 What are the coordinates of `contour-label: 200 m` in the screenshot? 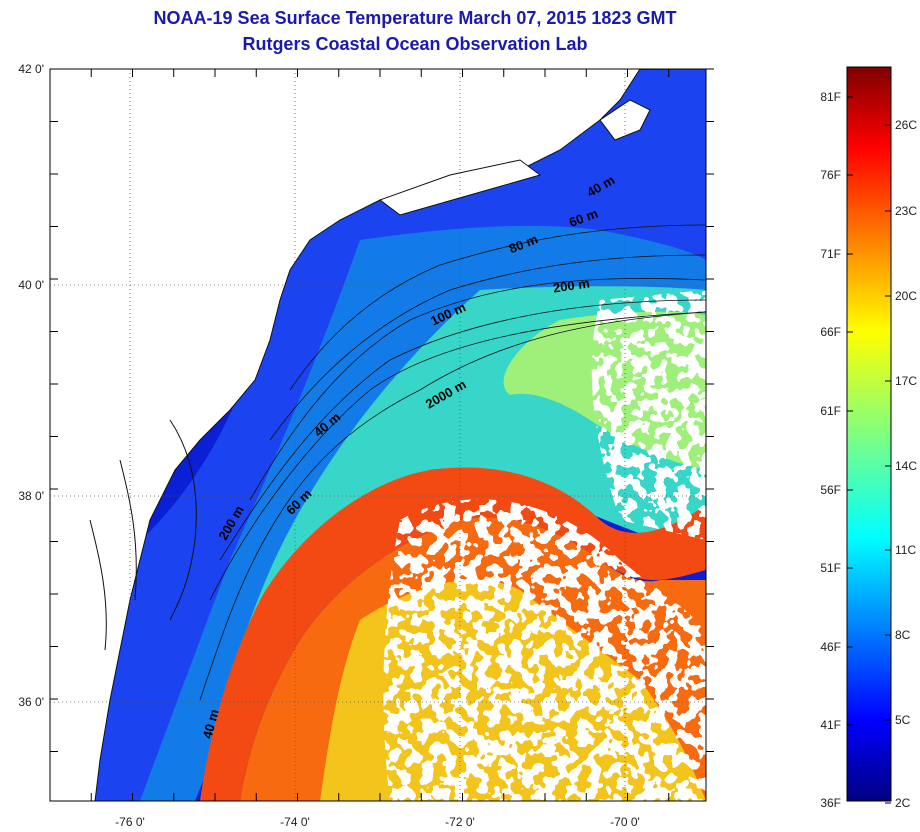 It's located at (571, 286).